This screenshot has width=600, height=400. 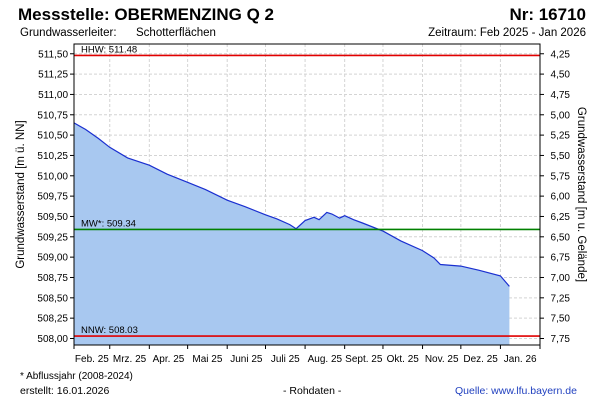 I want to click on station-title: Messstelle: OBERMENZING Q 2, so click(x=146, y=14).